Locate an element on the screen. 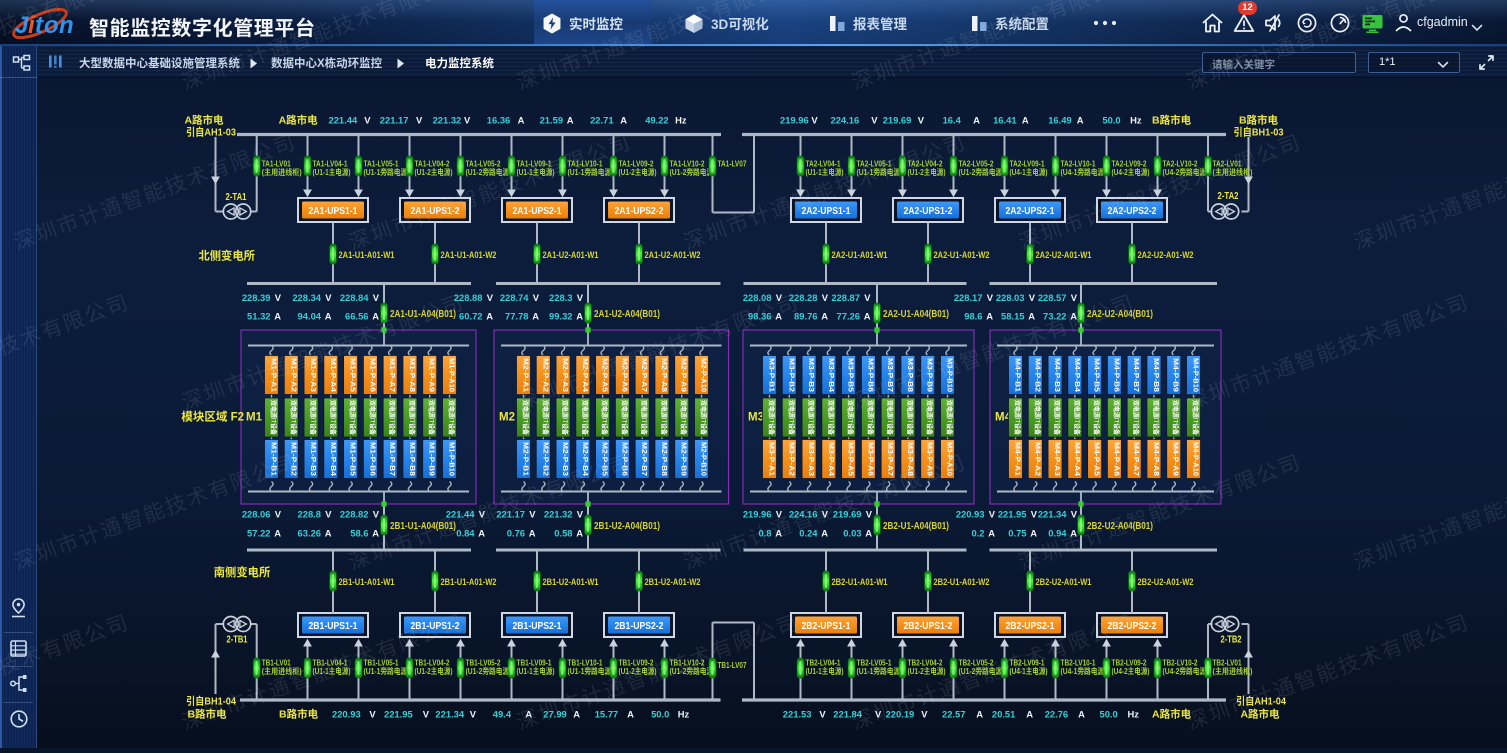 Image resolution: width=1507 pixels, height=753 pixels. svg-text: 66.56 is located at coordinates (356, 316).